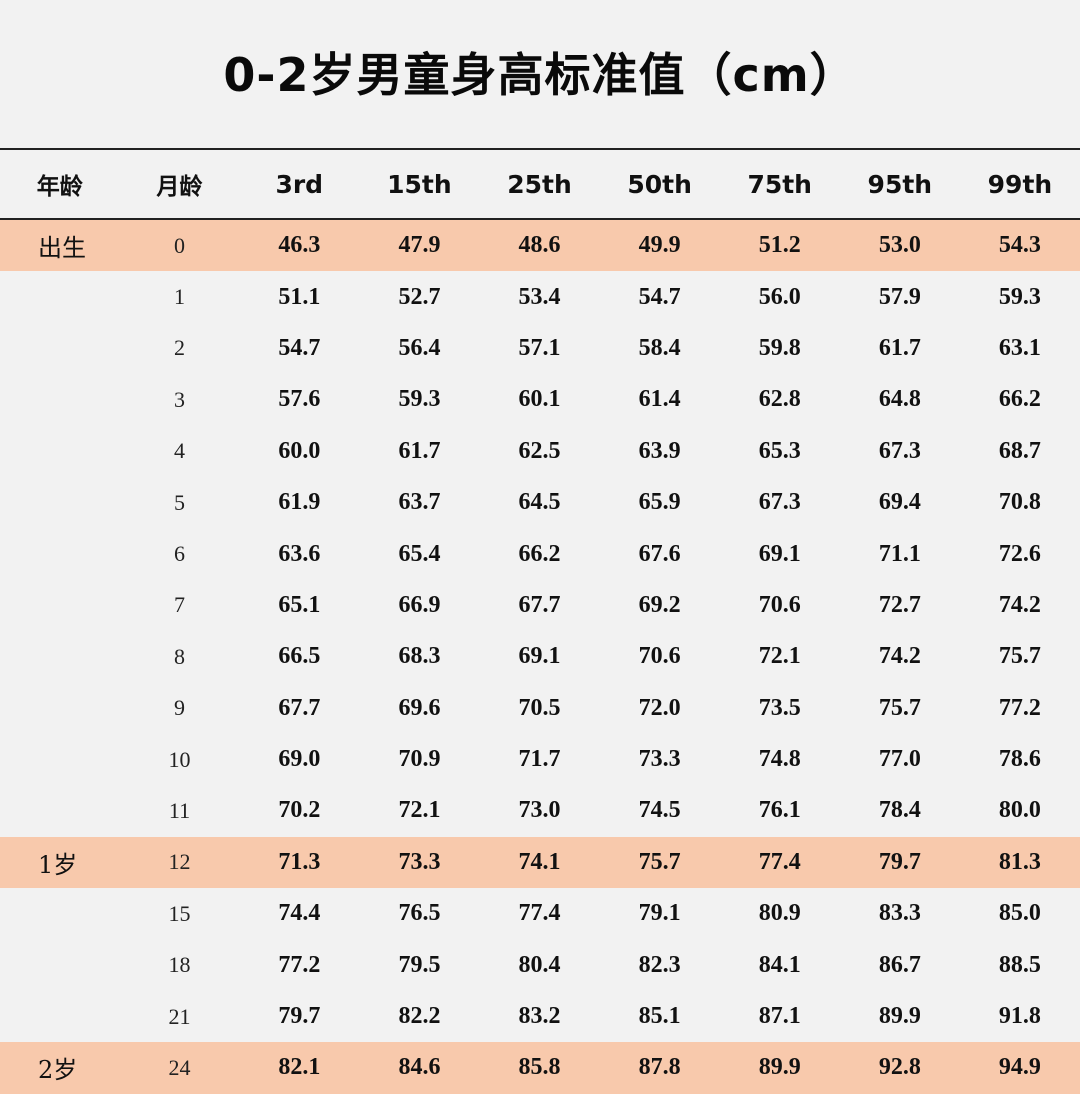 This screenshot has width=1080, height=1094. I want to click on table-row: 3 57.6 59.3 60.1 61.4 62.8 64.8 66.2, so click(540, 399).